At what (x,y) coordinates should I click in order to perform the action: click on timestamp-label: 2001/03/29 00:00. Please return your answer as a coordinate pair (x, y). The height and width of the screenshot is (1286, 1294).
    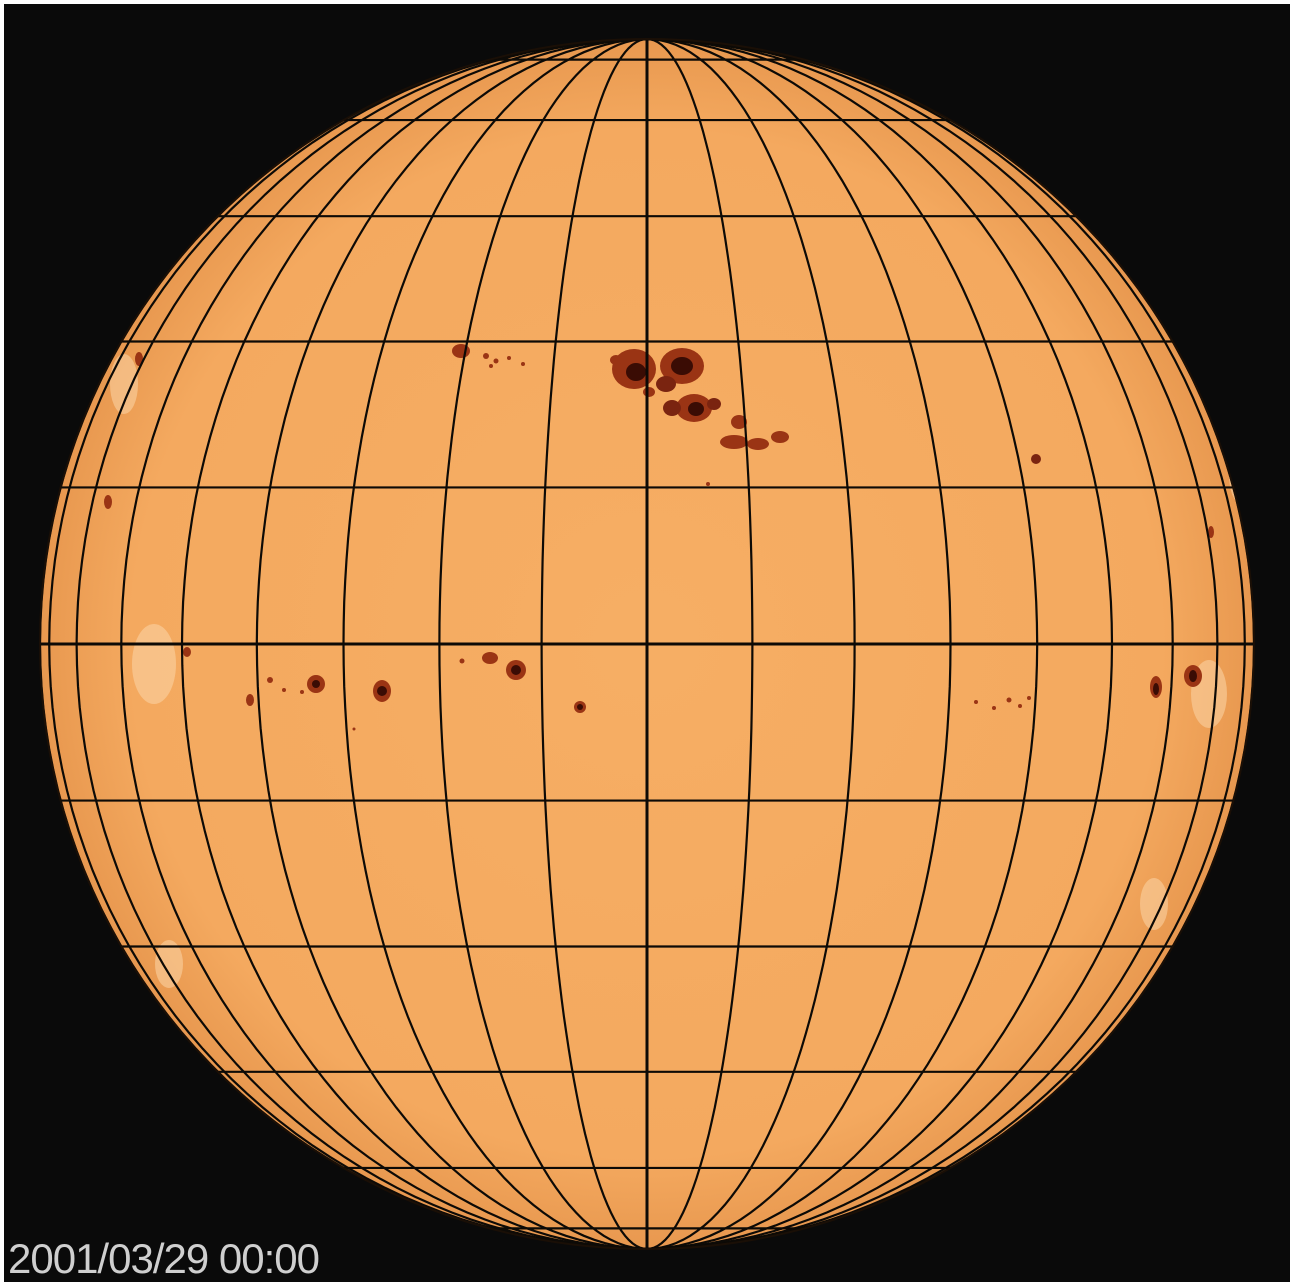
    Looking at the image, I should click on (164, 1258).